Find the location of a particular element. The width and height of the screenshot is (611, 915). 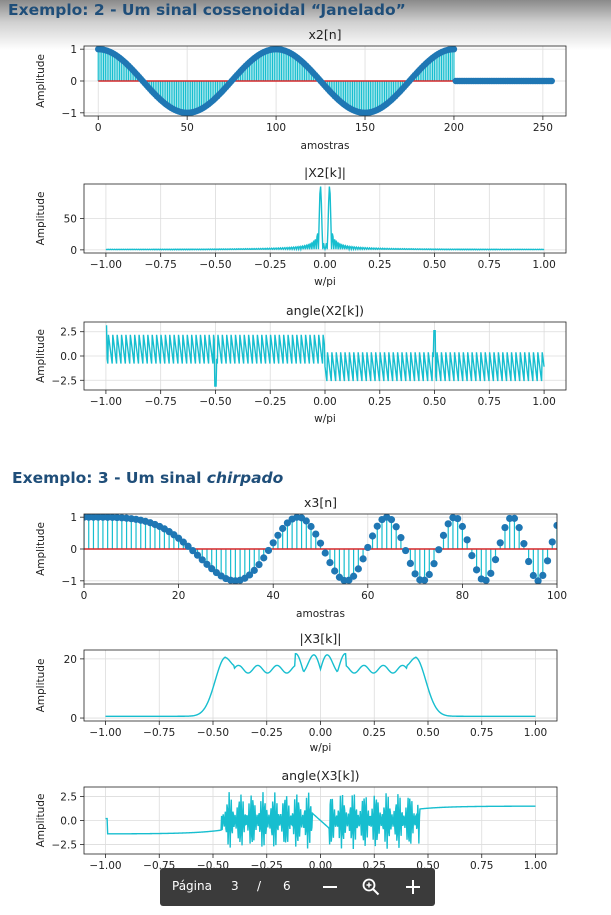

zoom-fit-icon is located at coordinates (371, 887).